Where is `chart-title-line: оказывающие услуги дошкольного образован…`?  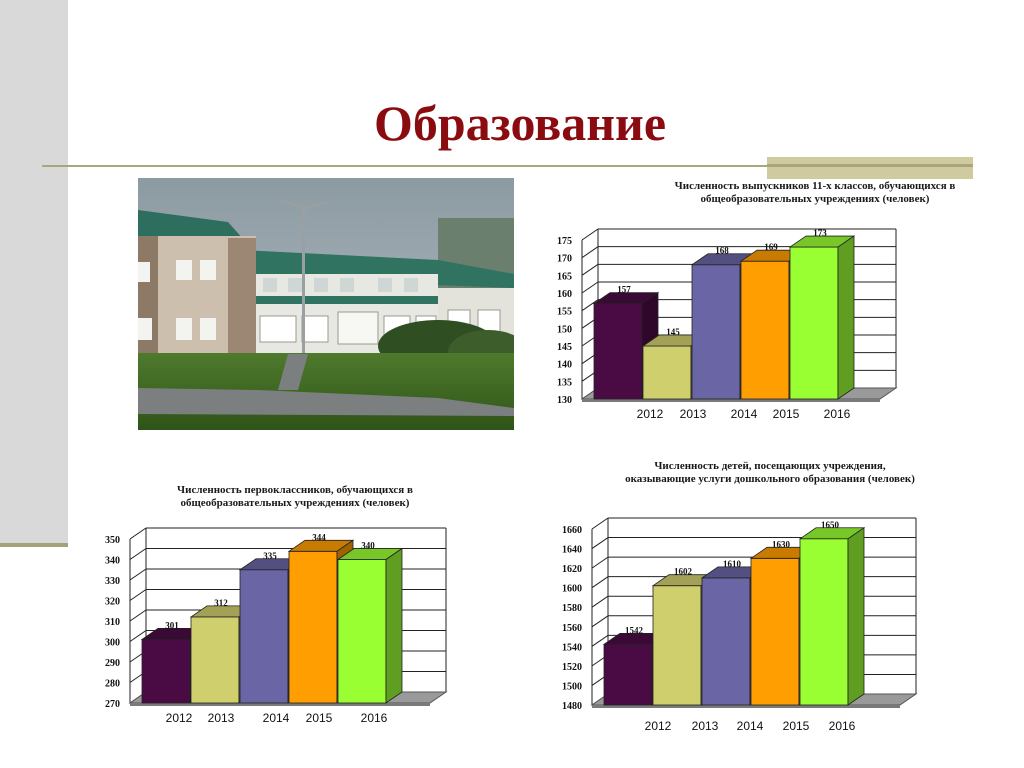 chart-title-line: оказывающие услуги дошкольного образован… is located at coordinates (770, 479).